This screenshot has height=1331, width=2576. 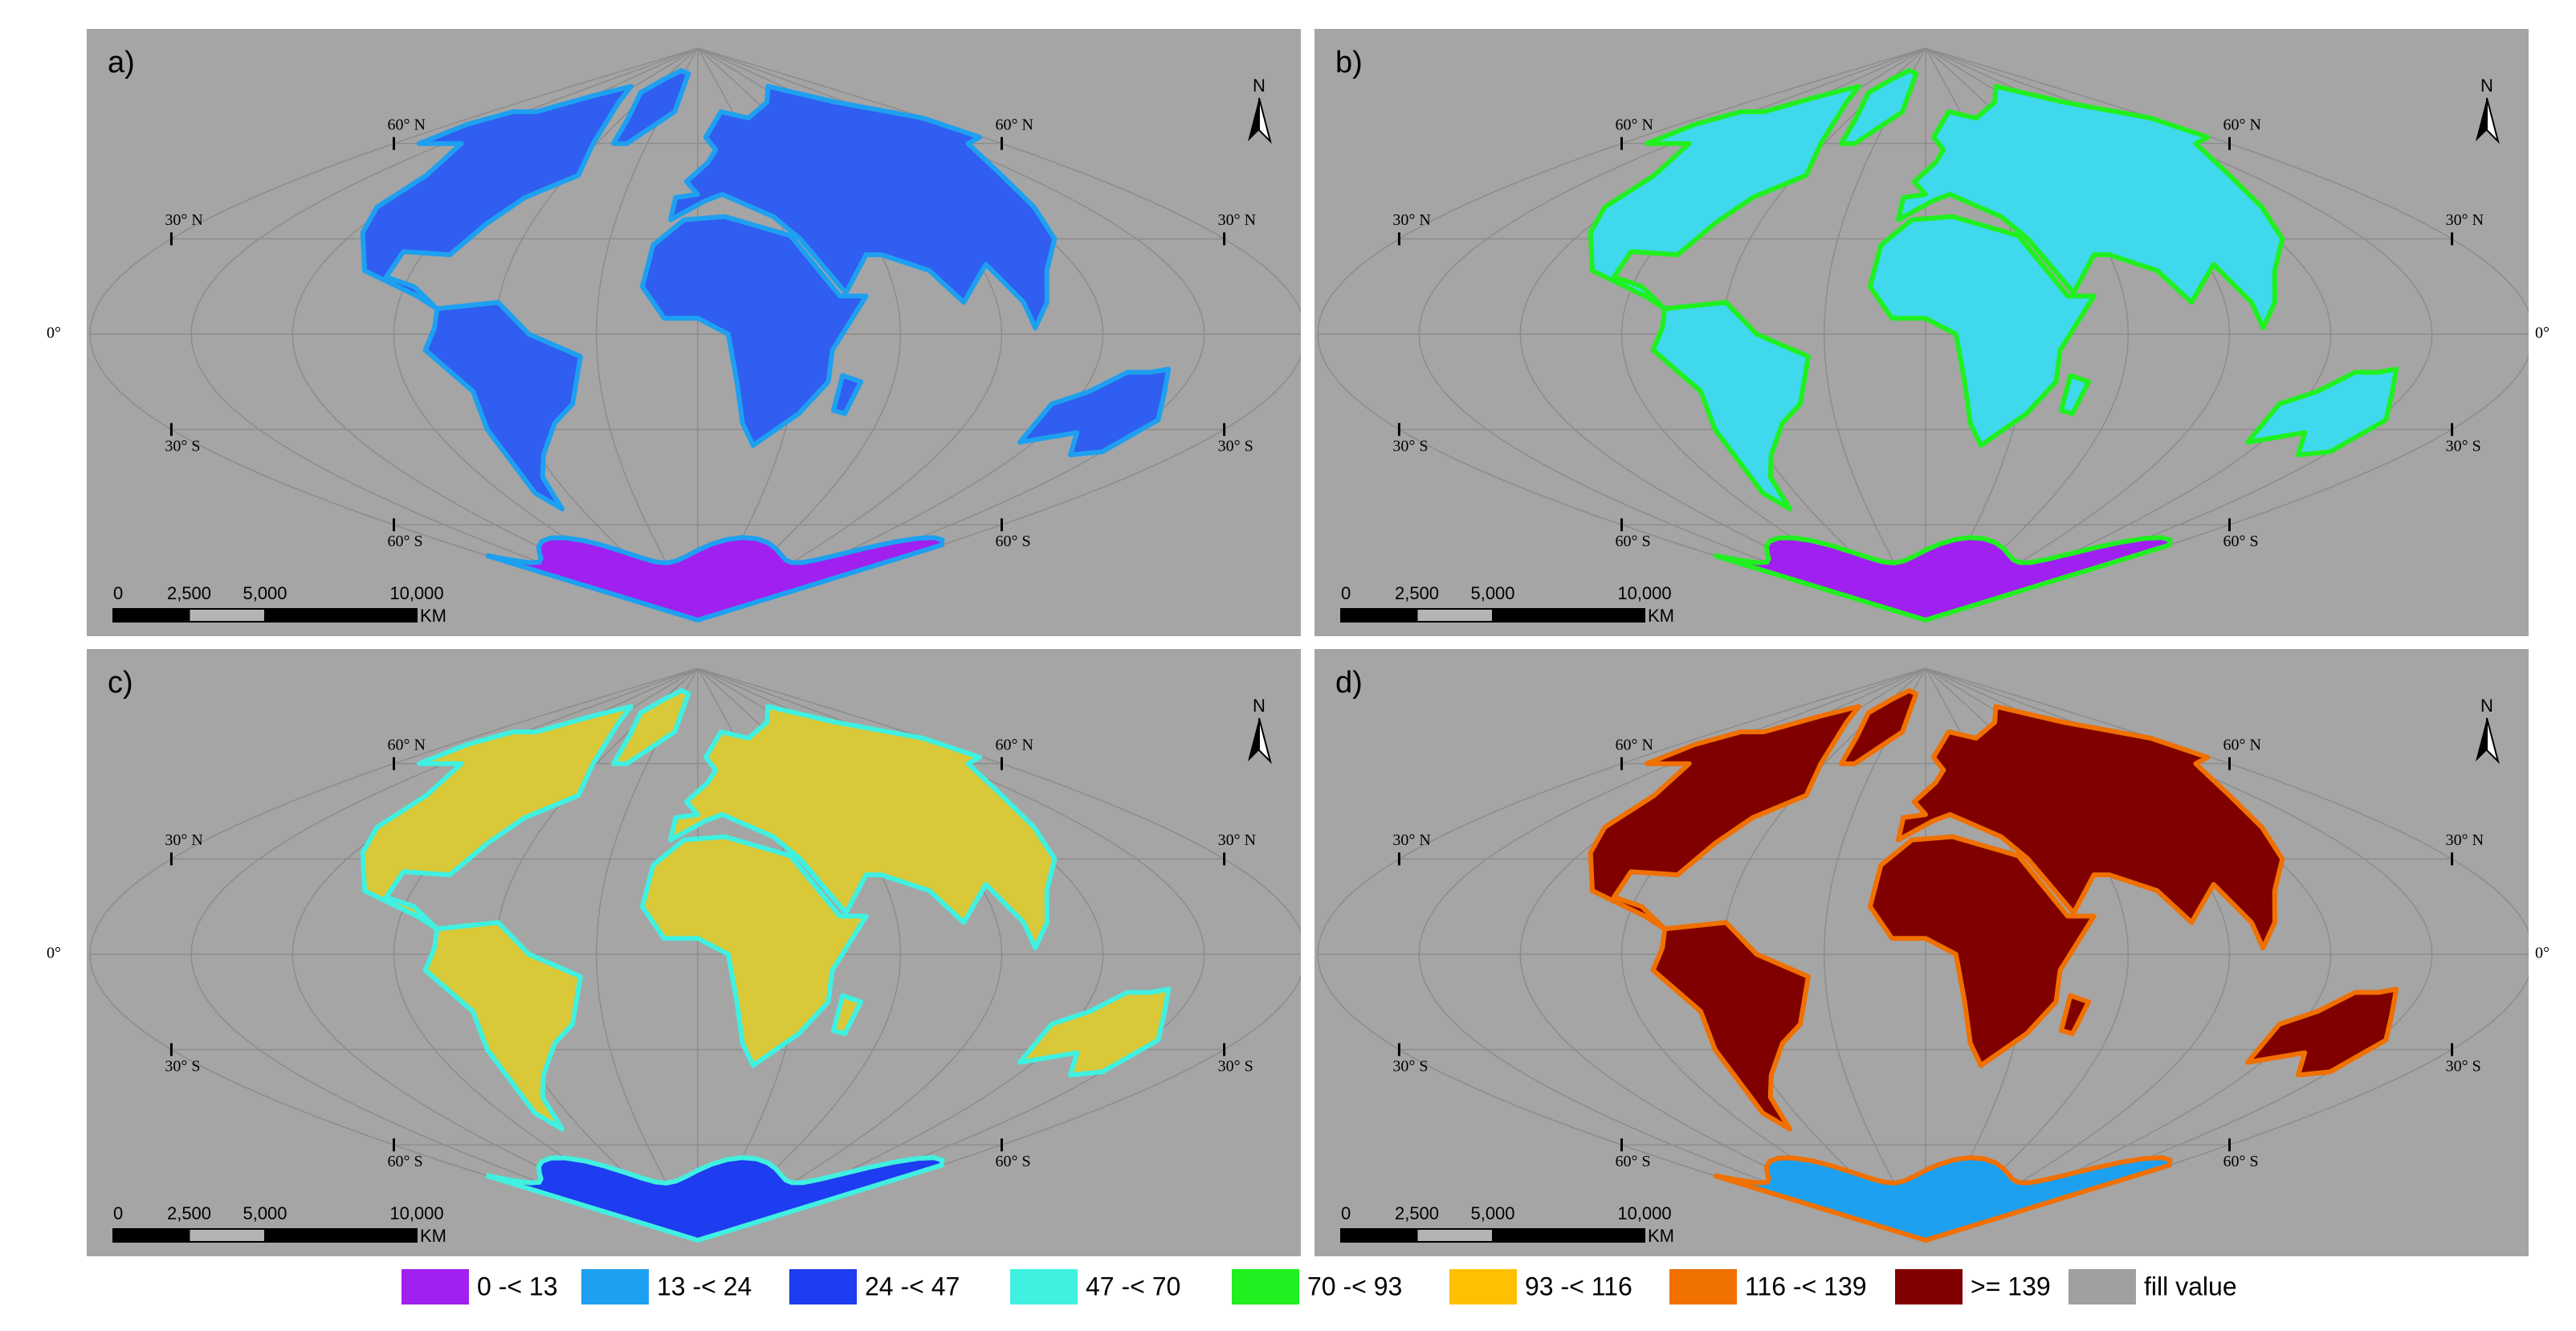 I want to click on legend-label: 70 -< 93, so click(x=1354, y=1286).